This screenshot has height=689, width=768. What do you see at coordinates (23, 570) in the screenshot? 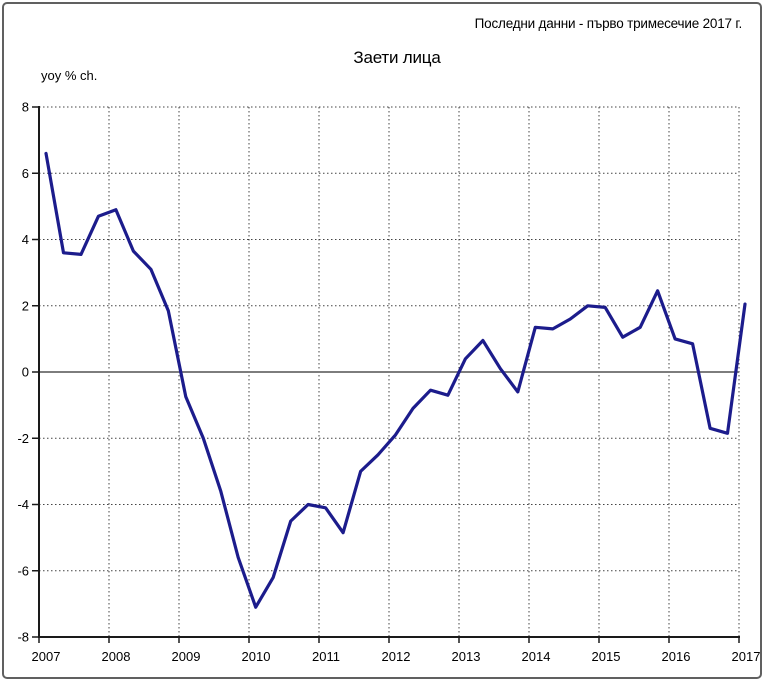
I see `y-tick-label: -6` at bounding box center [23, 570].